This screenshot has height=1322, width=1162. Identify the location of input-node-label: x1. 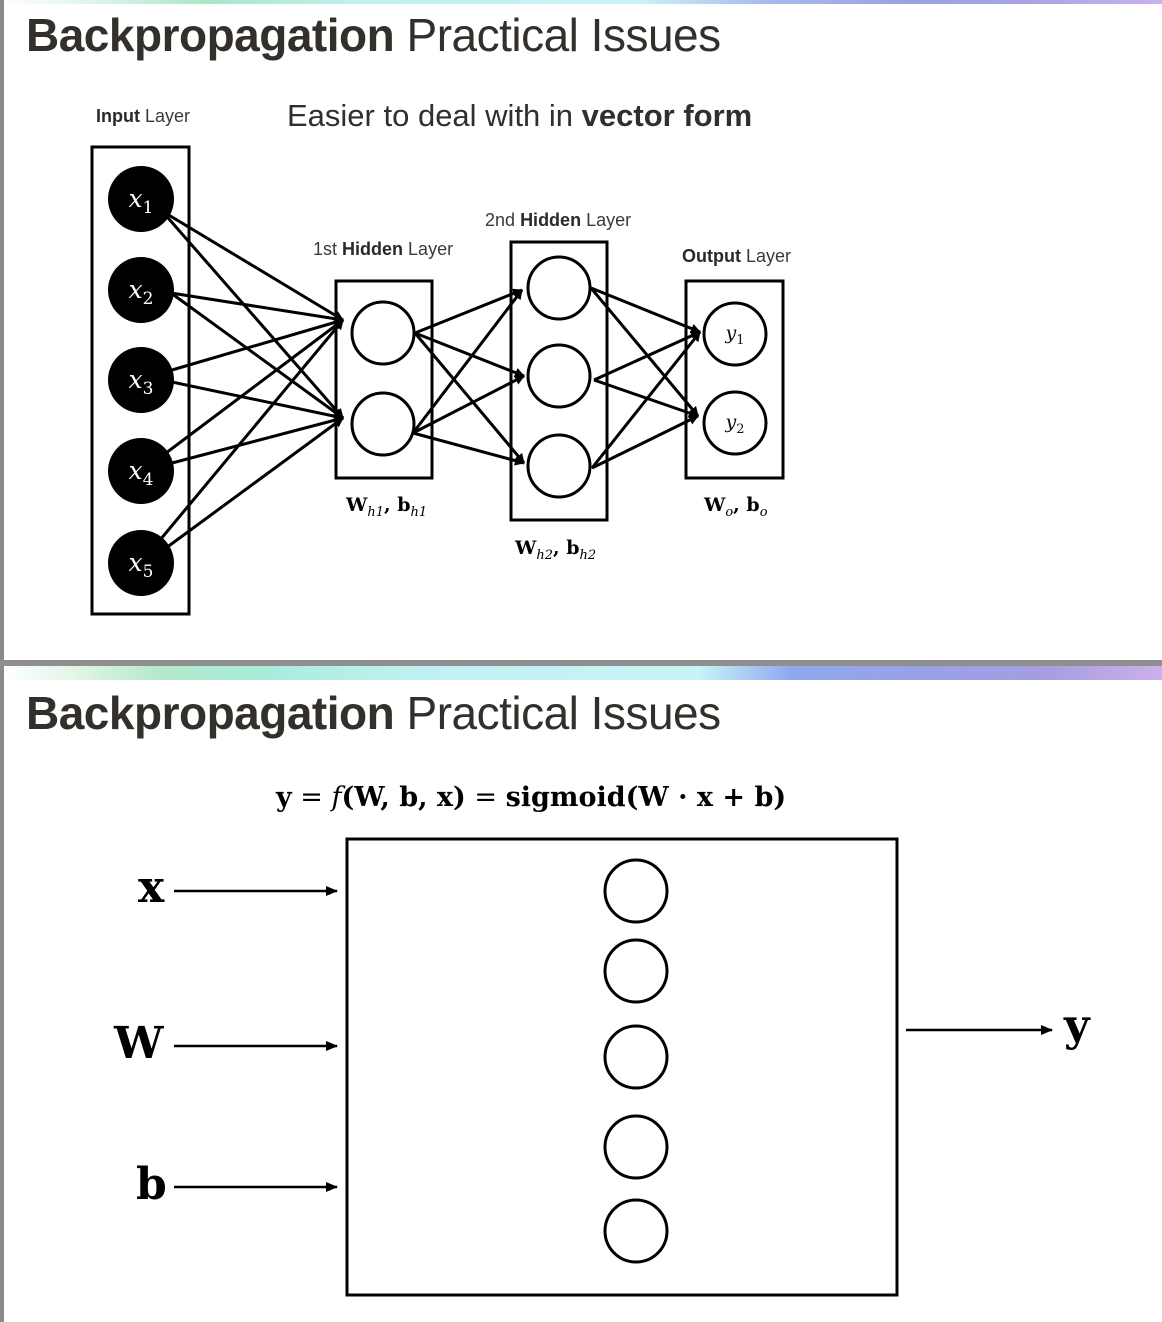
(141, 201).